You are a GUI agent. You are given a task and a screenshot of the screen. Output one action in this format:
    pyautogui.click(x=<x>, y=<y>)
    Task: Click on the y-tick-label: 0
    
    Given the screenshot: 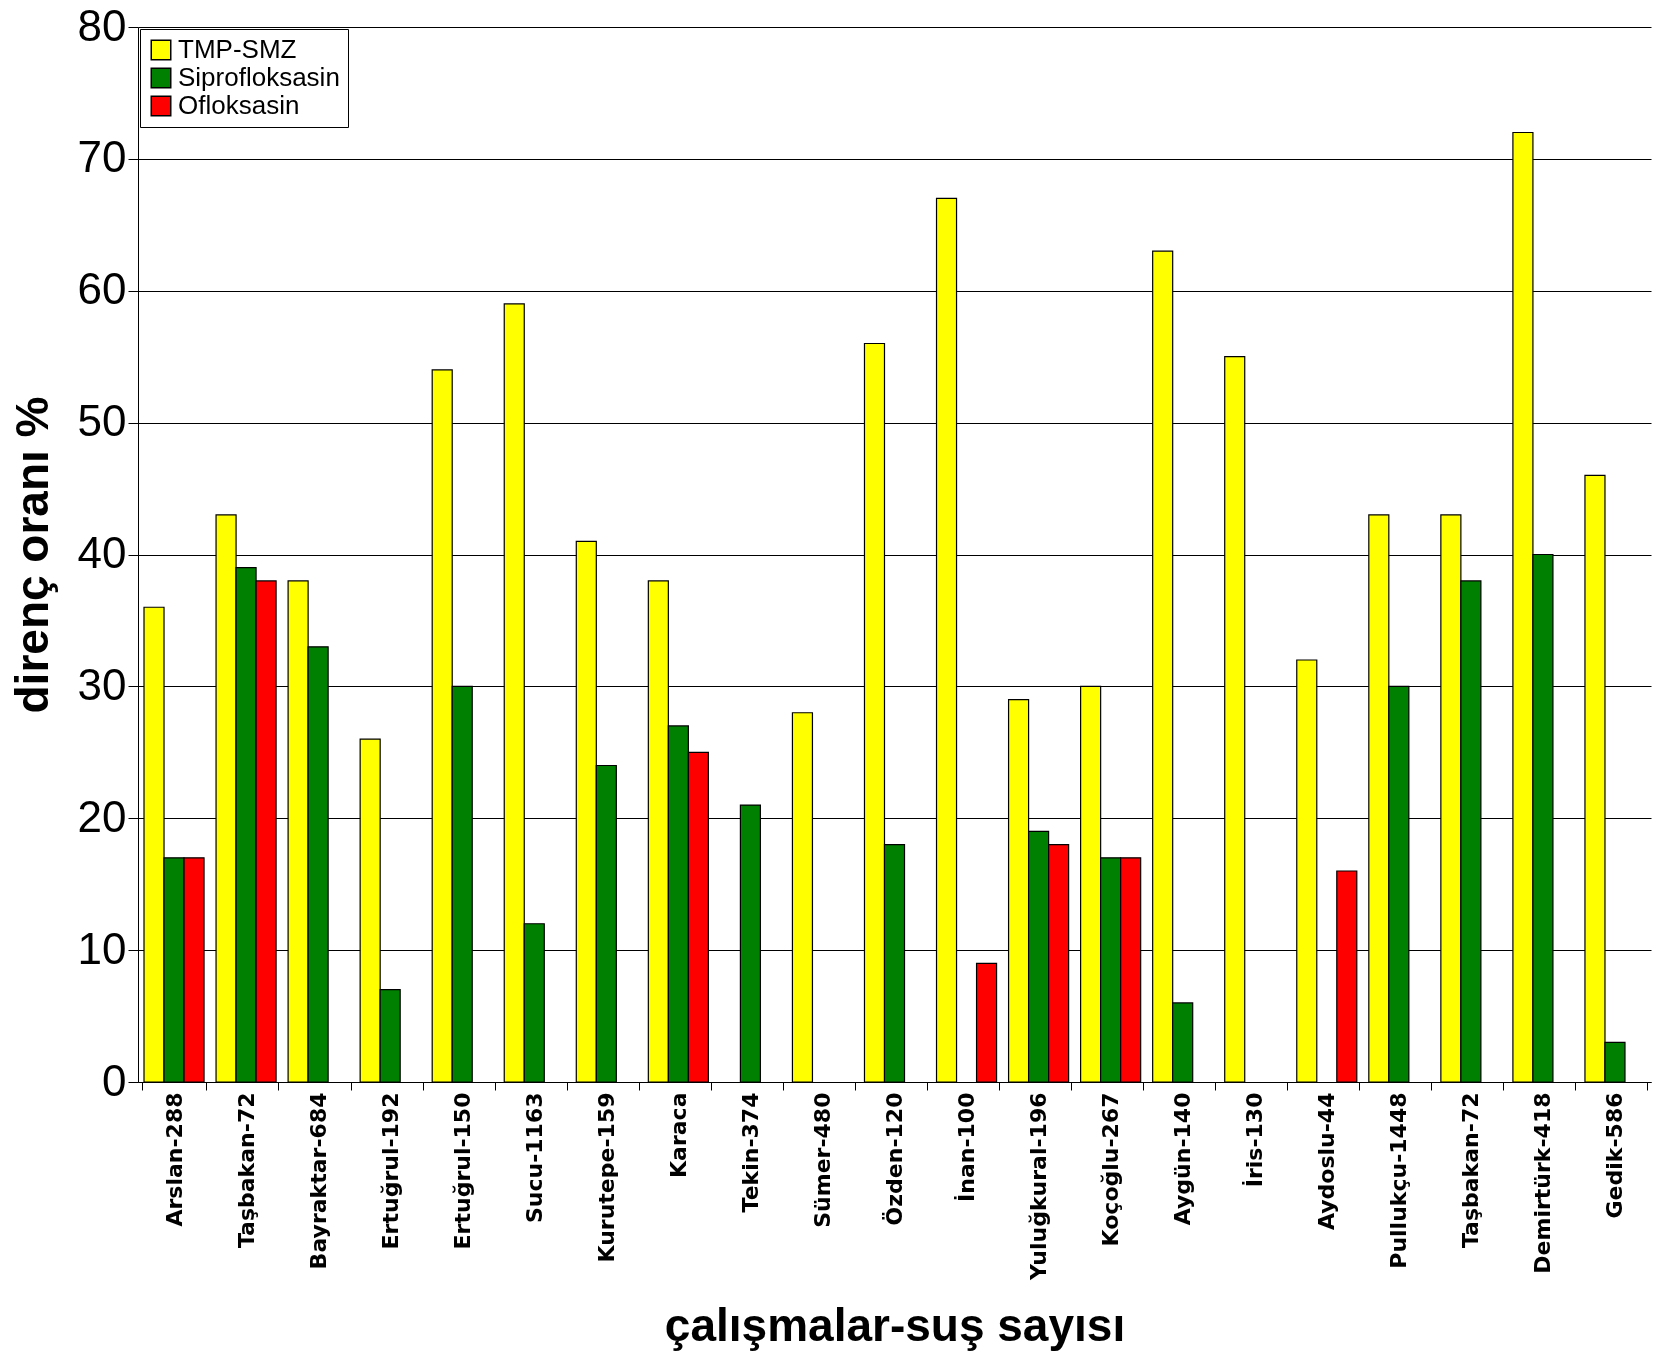 What is the action you would take?
    pyautogui.click(x=114, y=1080)
    